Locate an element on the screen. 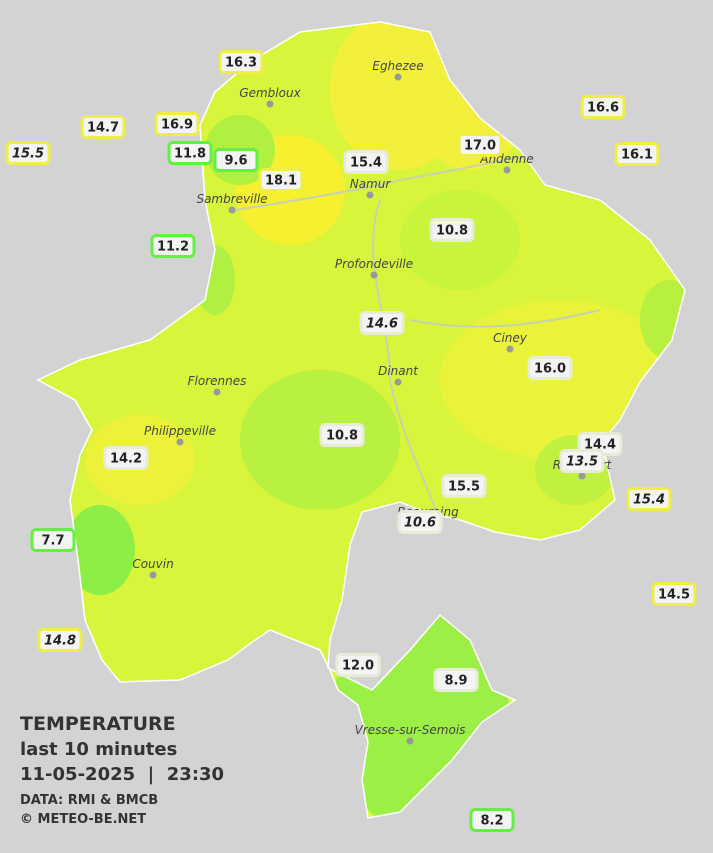 This screenshot has height=853, width=713. legend-datetime: 11-05-2025 | 23:30 is located at coordinates (122, 774).